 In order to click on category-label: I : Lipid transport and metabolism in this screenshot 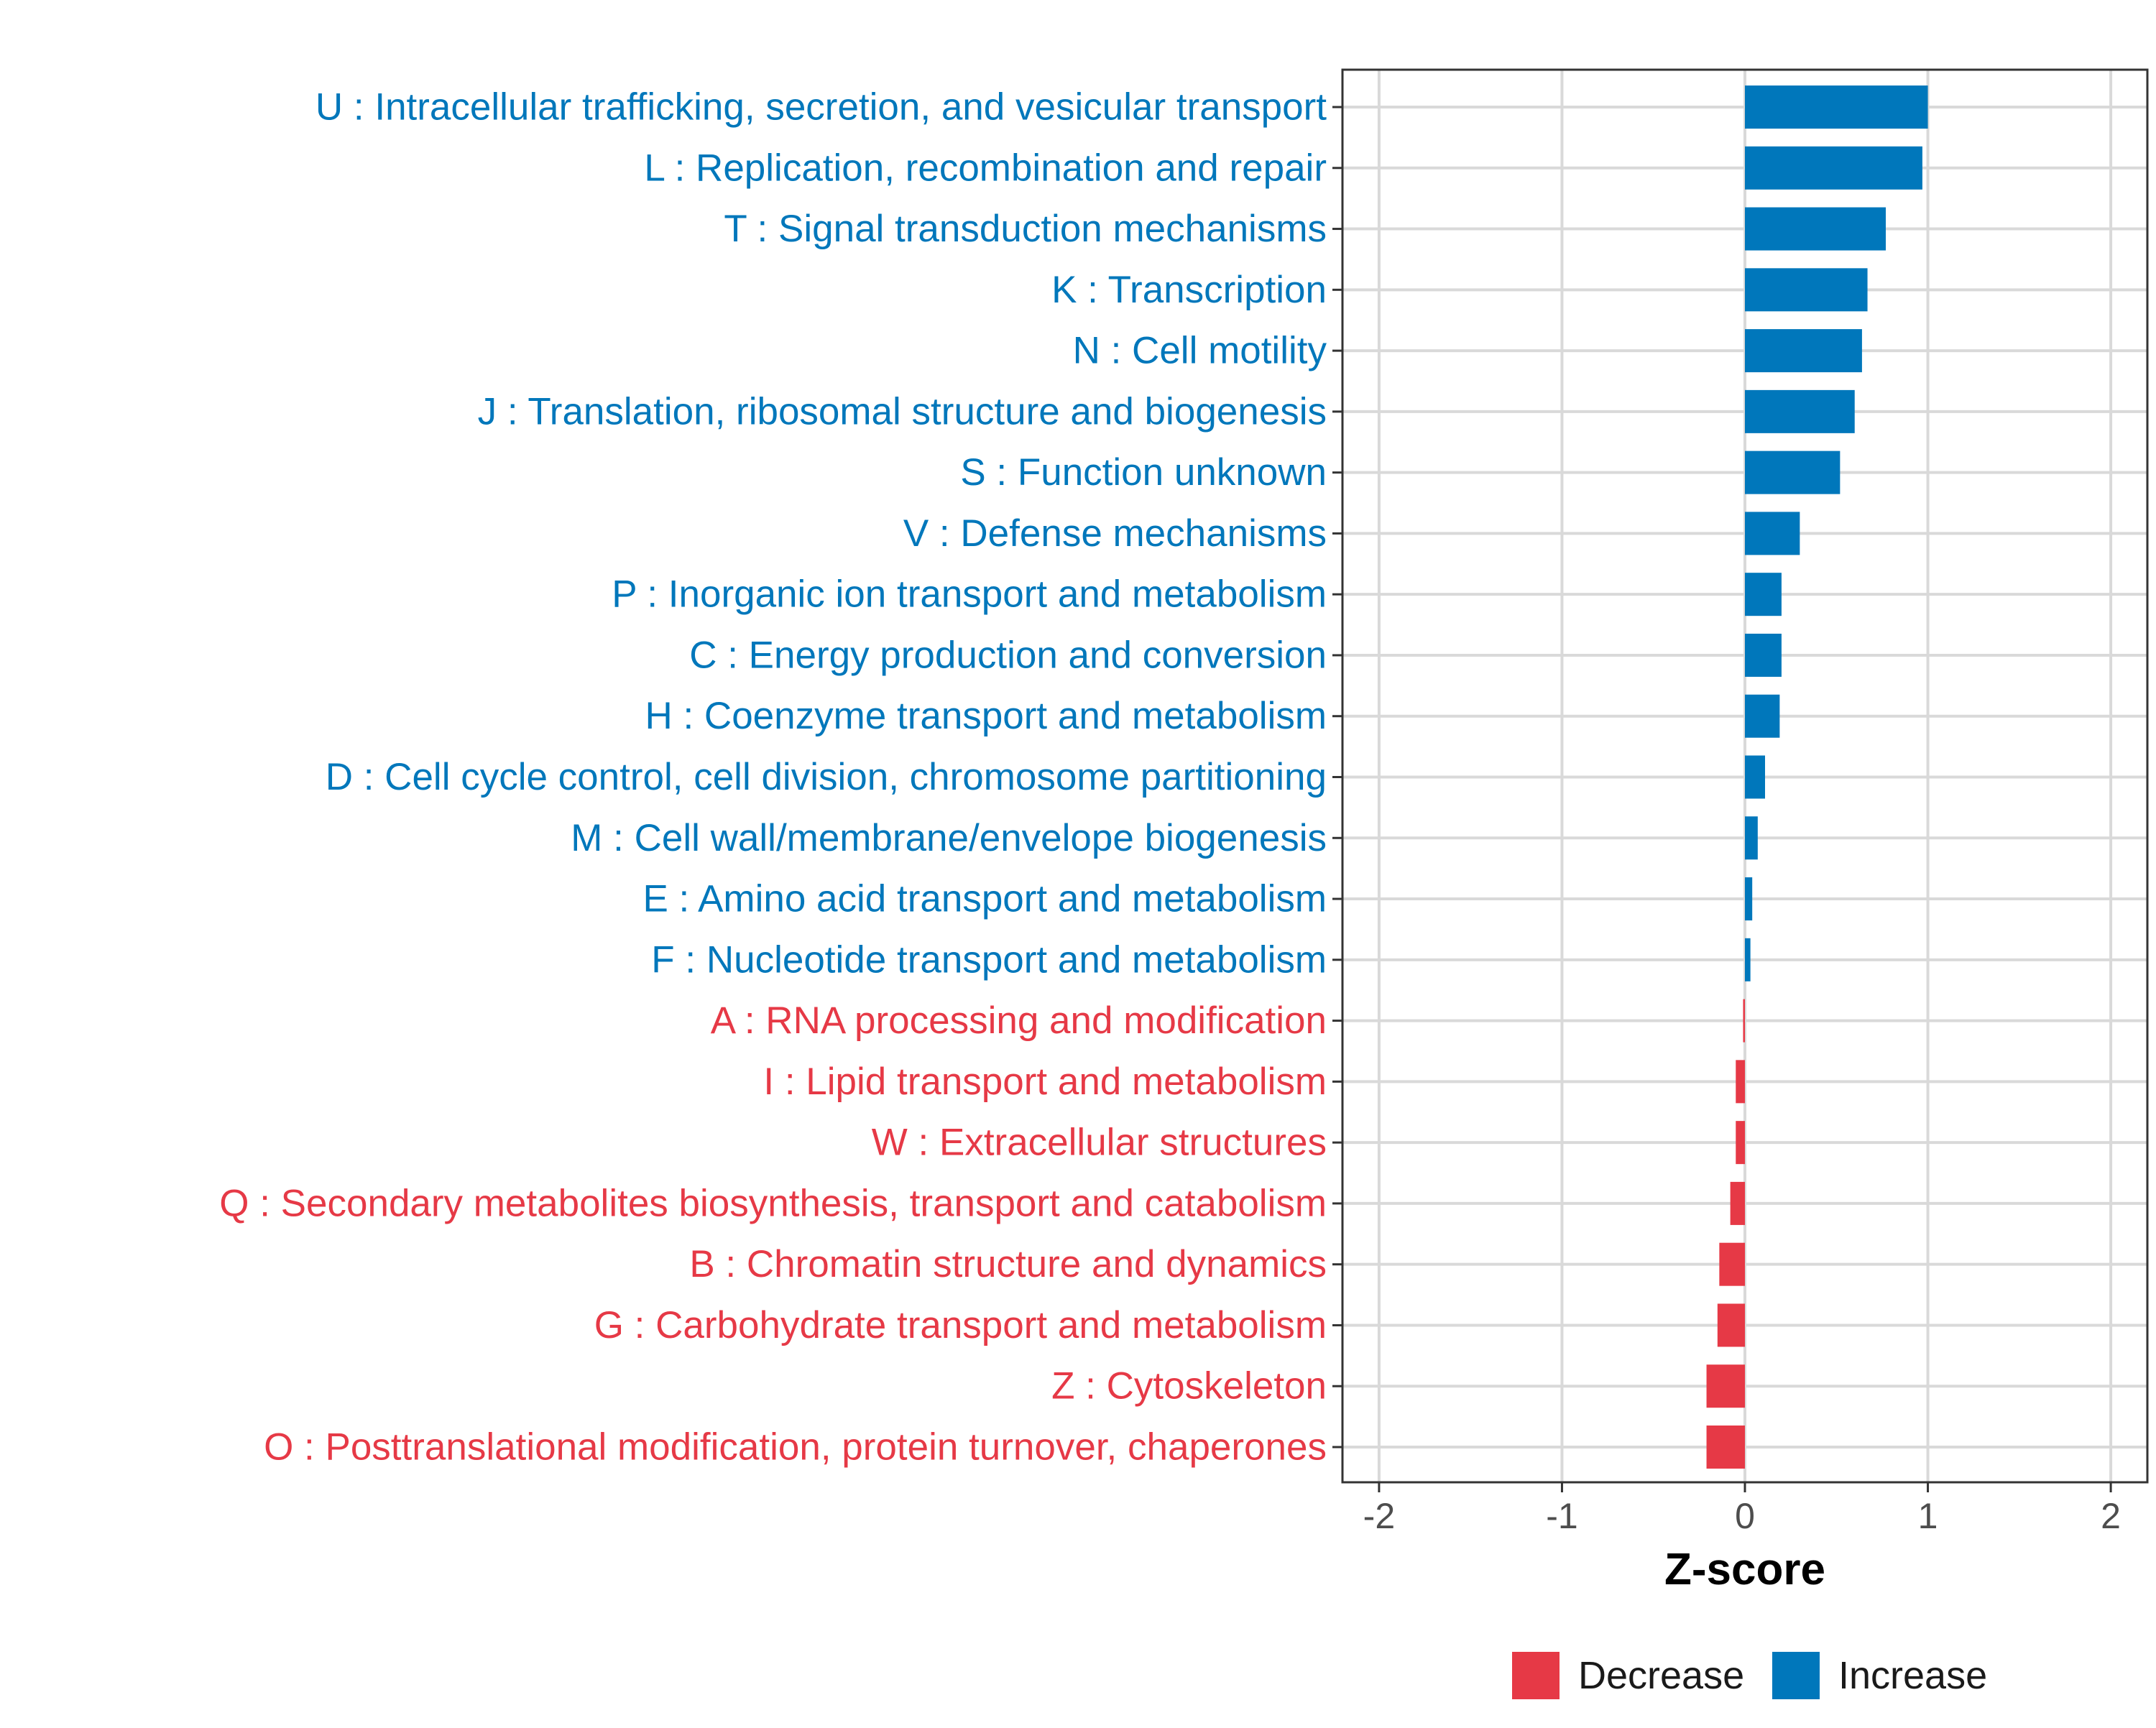, I will do `click(1045, 1082)`.